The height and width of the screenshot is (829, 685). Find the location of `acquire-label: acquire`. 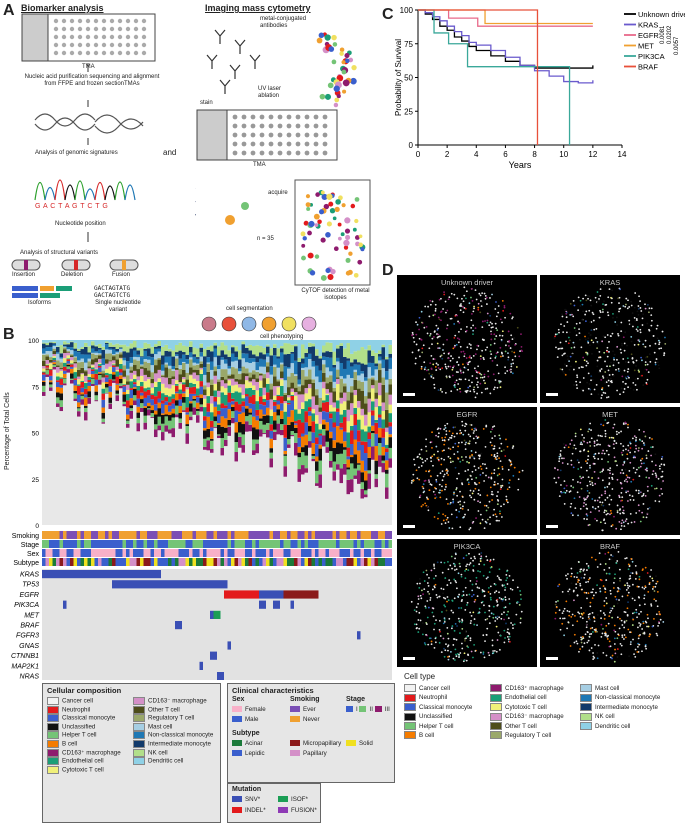

acquire-label: acquire is located at coordinates (278, 193).